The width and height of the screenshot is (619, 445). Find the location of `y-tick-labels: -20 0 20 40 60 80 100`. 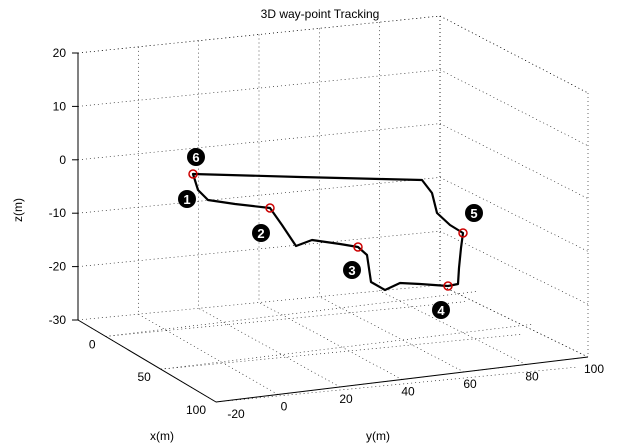

y-tick-labels: -20 0 20 40 60 80 100 is located at coordinates (415, 391).